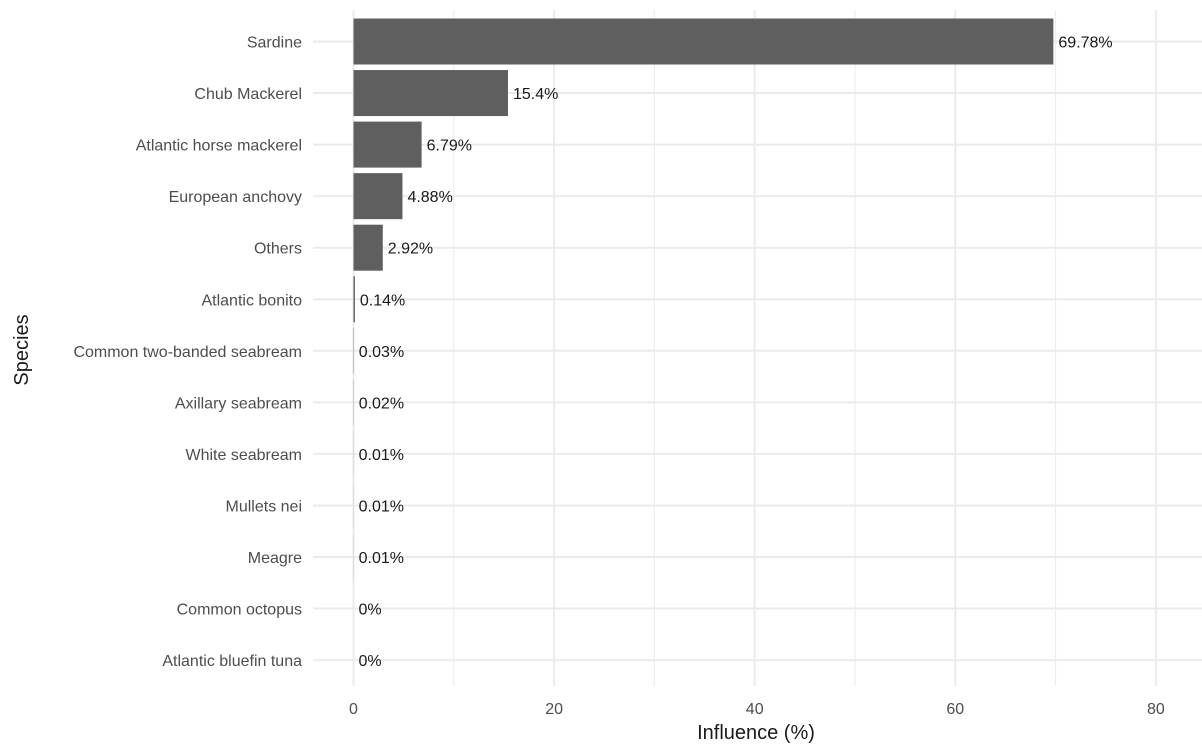 The height and width of the screenshot is (746, 1202). I want to click on category-label-european-anchovy: European anchovy, so click(235, 197).